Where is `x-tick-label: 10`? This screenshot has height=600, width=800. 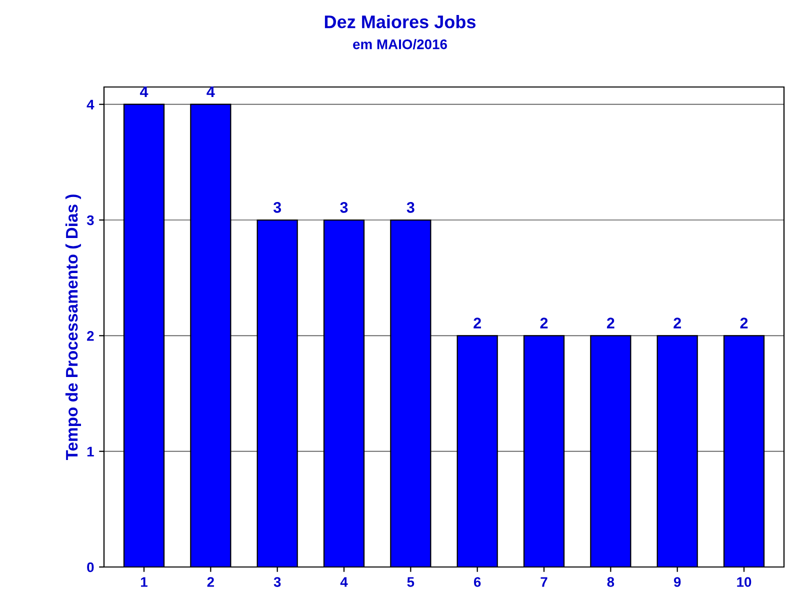 x-tick-label: 10 is located at coordinates (744, 582).